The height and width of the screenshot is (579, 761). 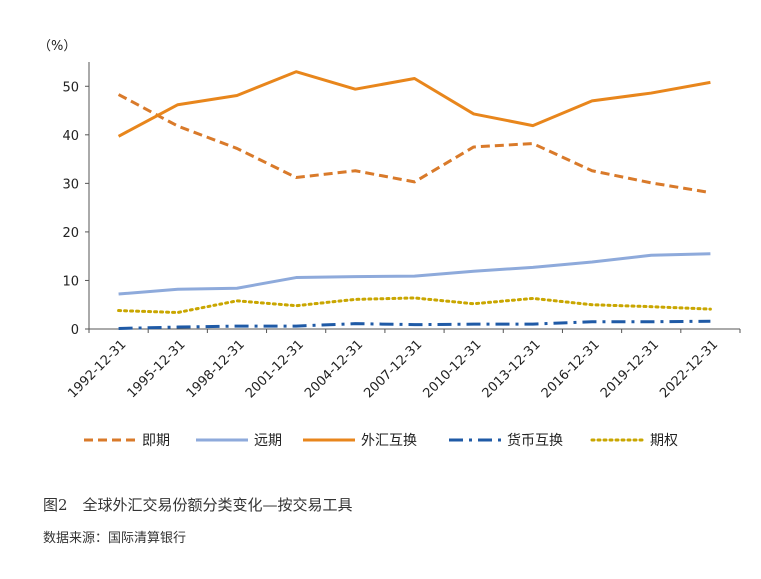 I want to click on y-tick-label: 50, so click(x=70, y=87).